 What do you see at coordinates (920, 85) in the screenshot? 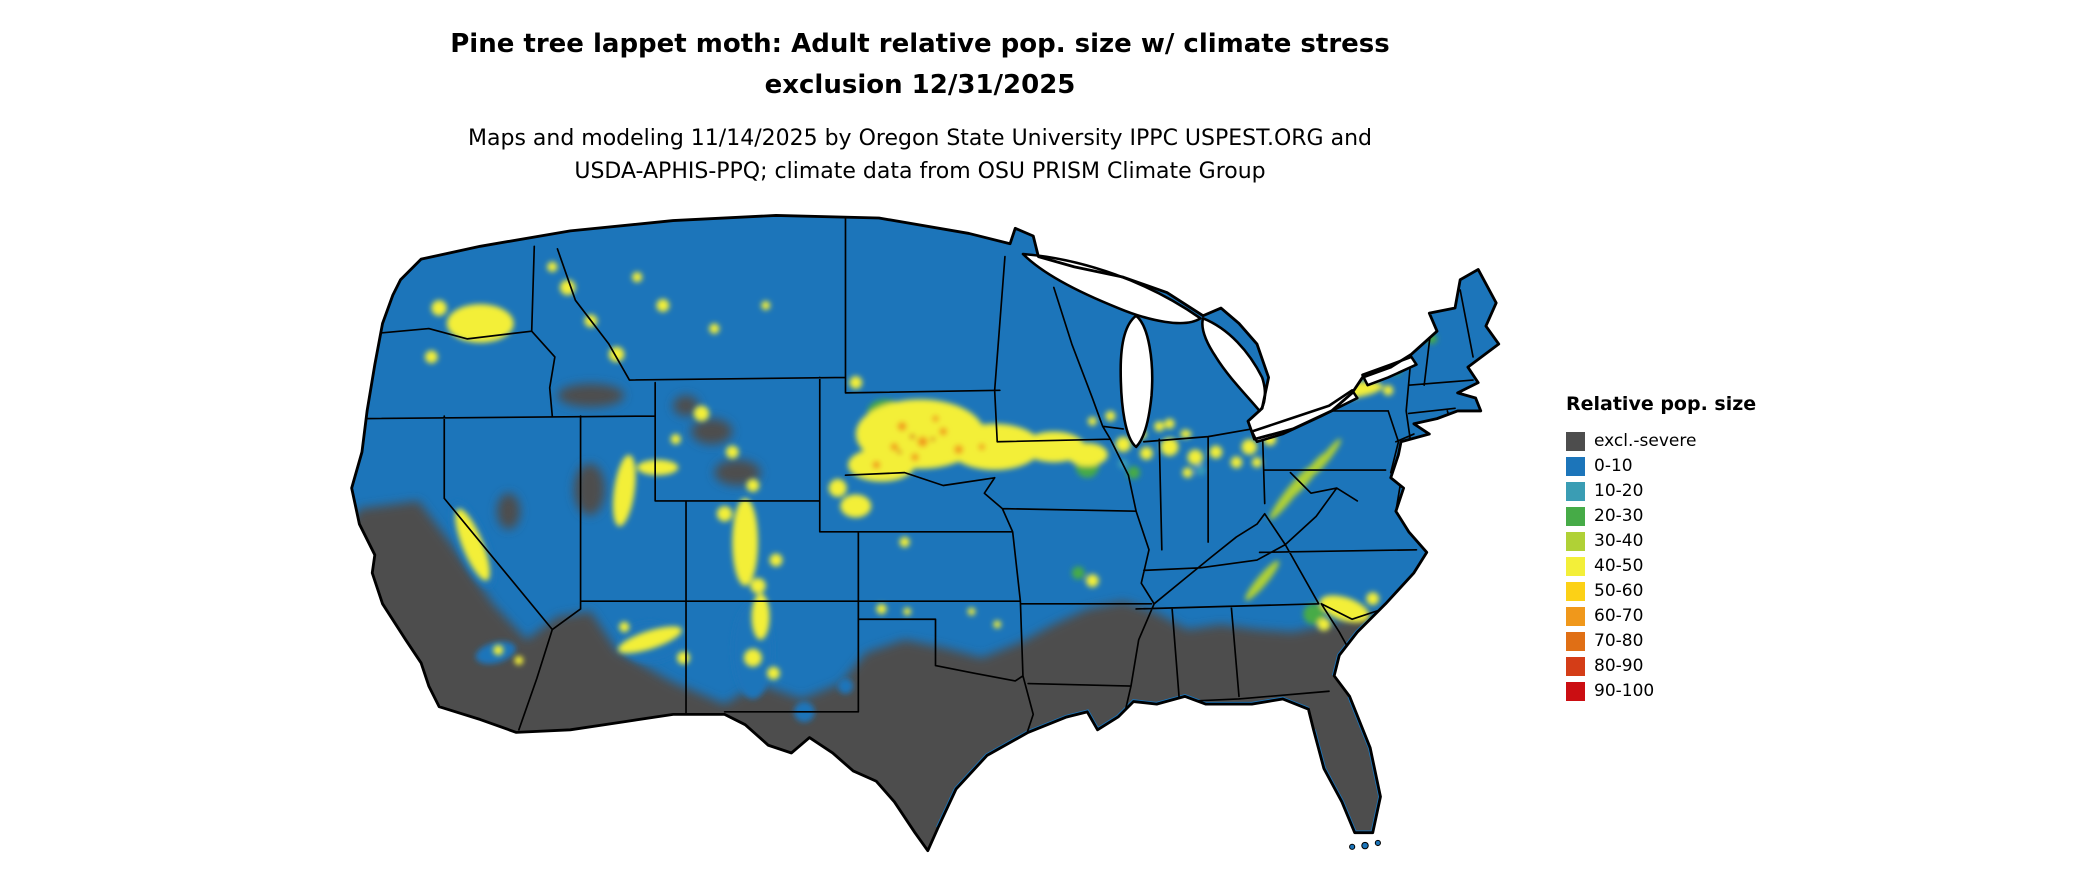
I see `page-title-line-2: exclusion 12/31/2025` at bounding box center [920, 85].